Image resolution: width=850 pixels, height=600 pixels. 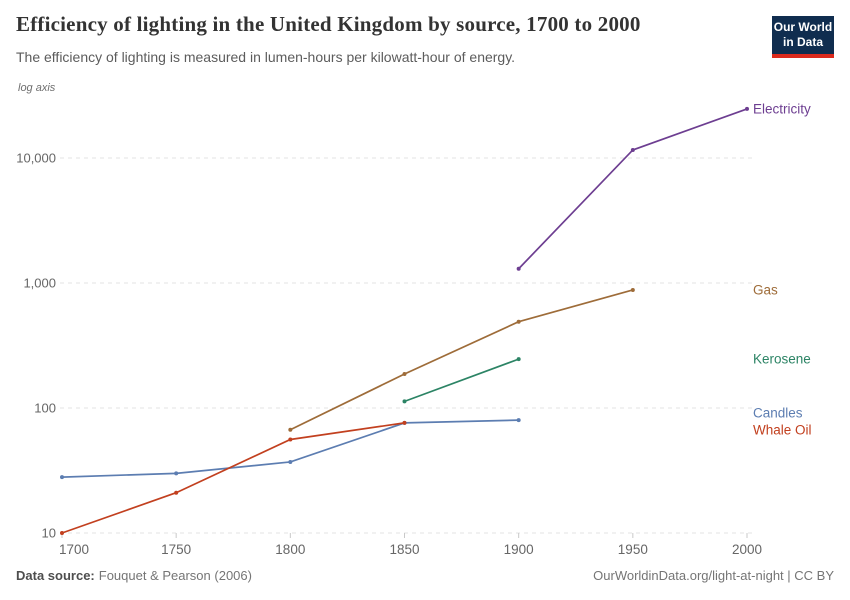 I want to click on data-source-value: Fouquet & Pearson (2006), so click(x=175, y=575).